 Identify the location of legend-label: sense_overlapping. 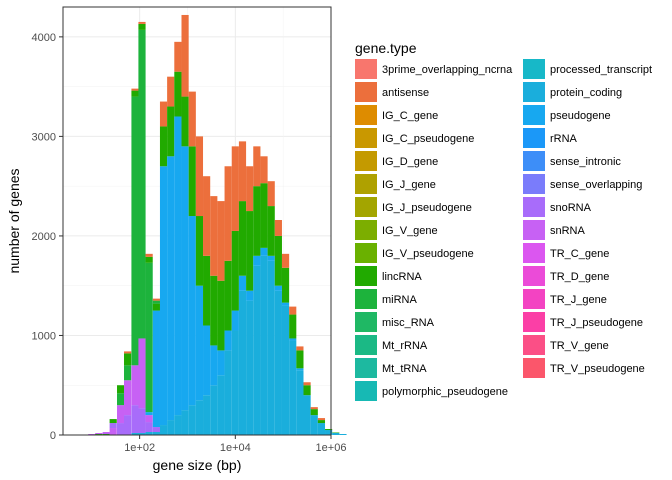
(596, 185).